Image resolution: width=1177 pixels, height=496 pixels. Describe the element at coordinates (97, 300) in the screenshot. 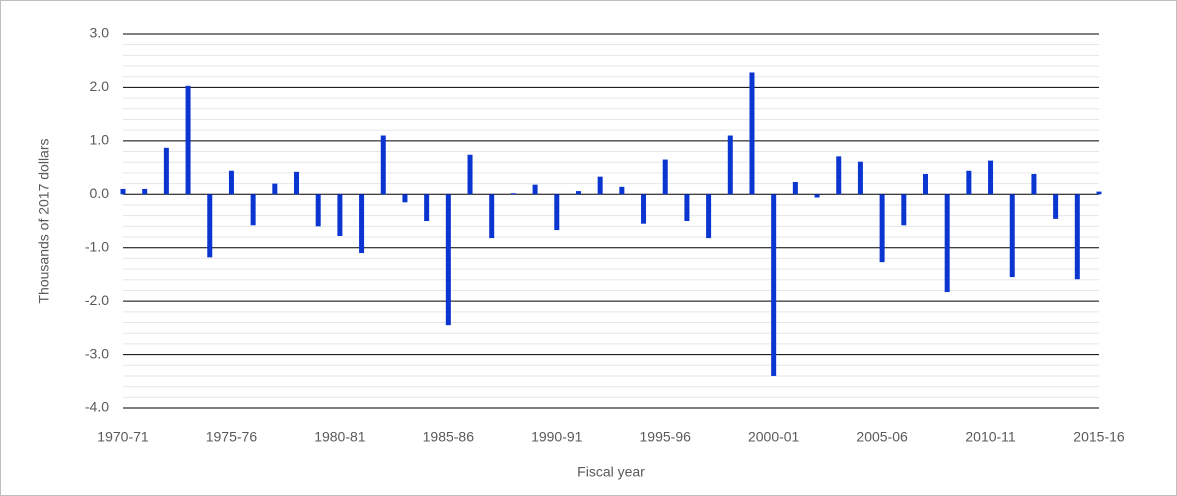

I see `y-tick-label: -2.0` at that location.